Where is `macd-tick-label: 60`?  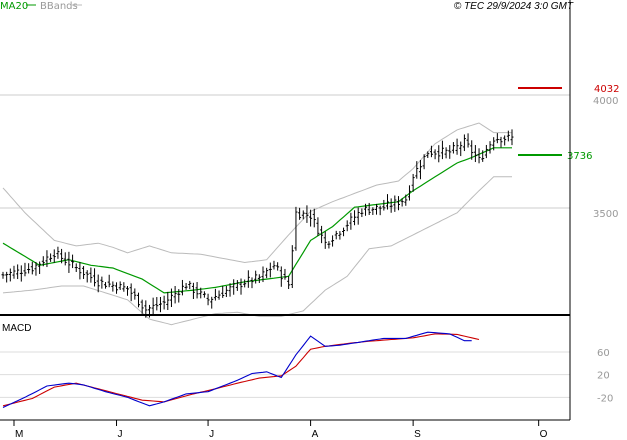 macd-tick-label: 60 is located at coordinates (603, 353).